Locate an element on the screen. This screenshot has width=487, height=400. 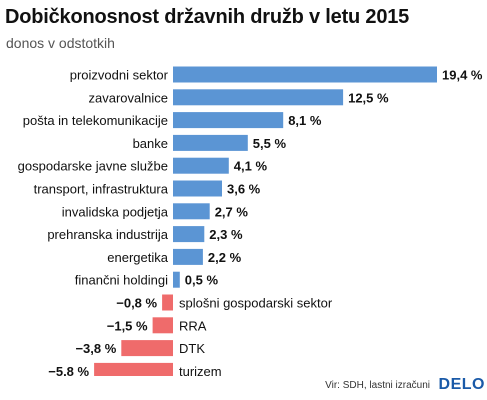
value-label-8: 2,2 % is located at coordinates (225, 257).